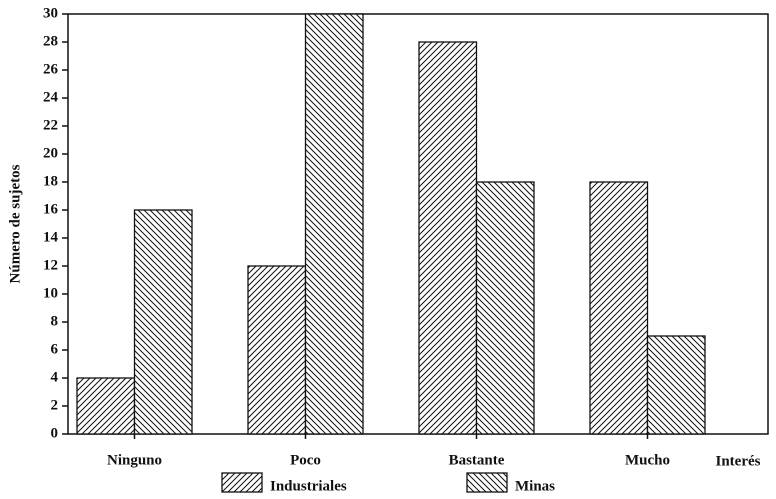 The image size is (776, 499). I want to click on y-tick-label: 24, so click(51, 97).